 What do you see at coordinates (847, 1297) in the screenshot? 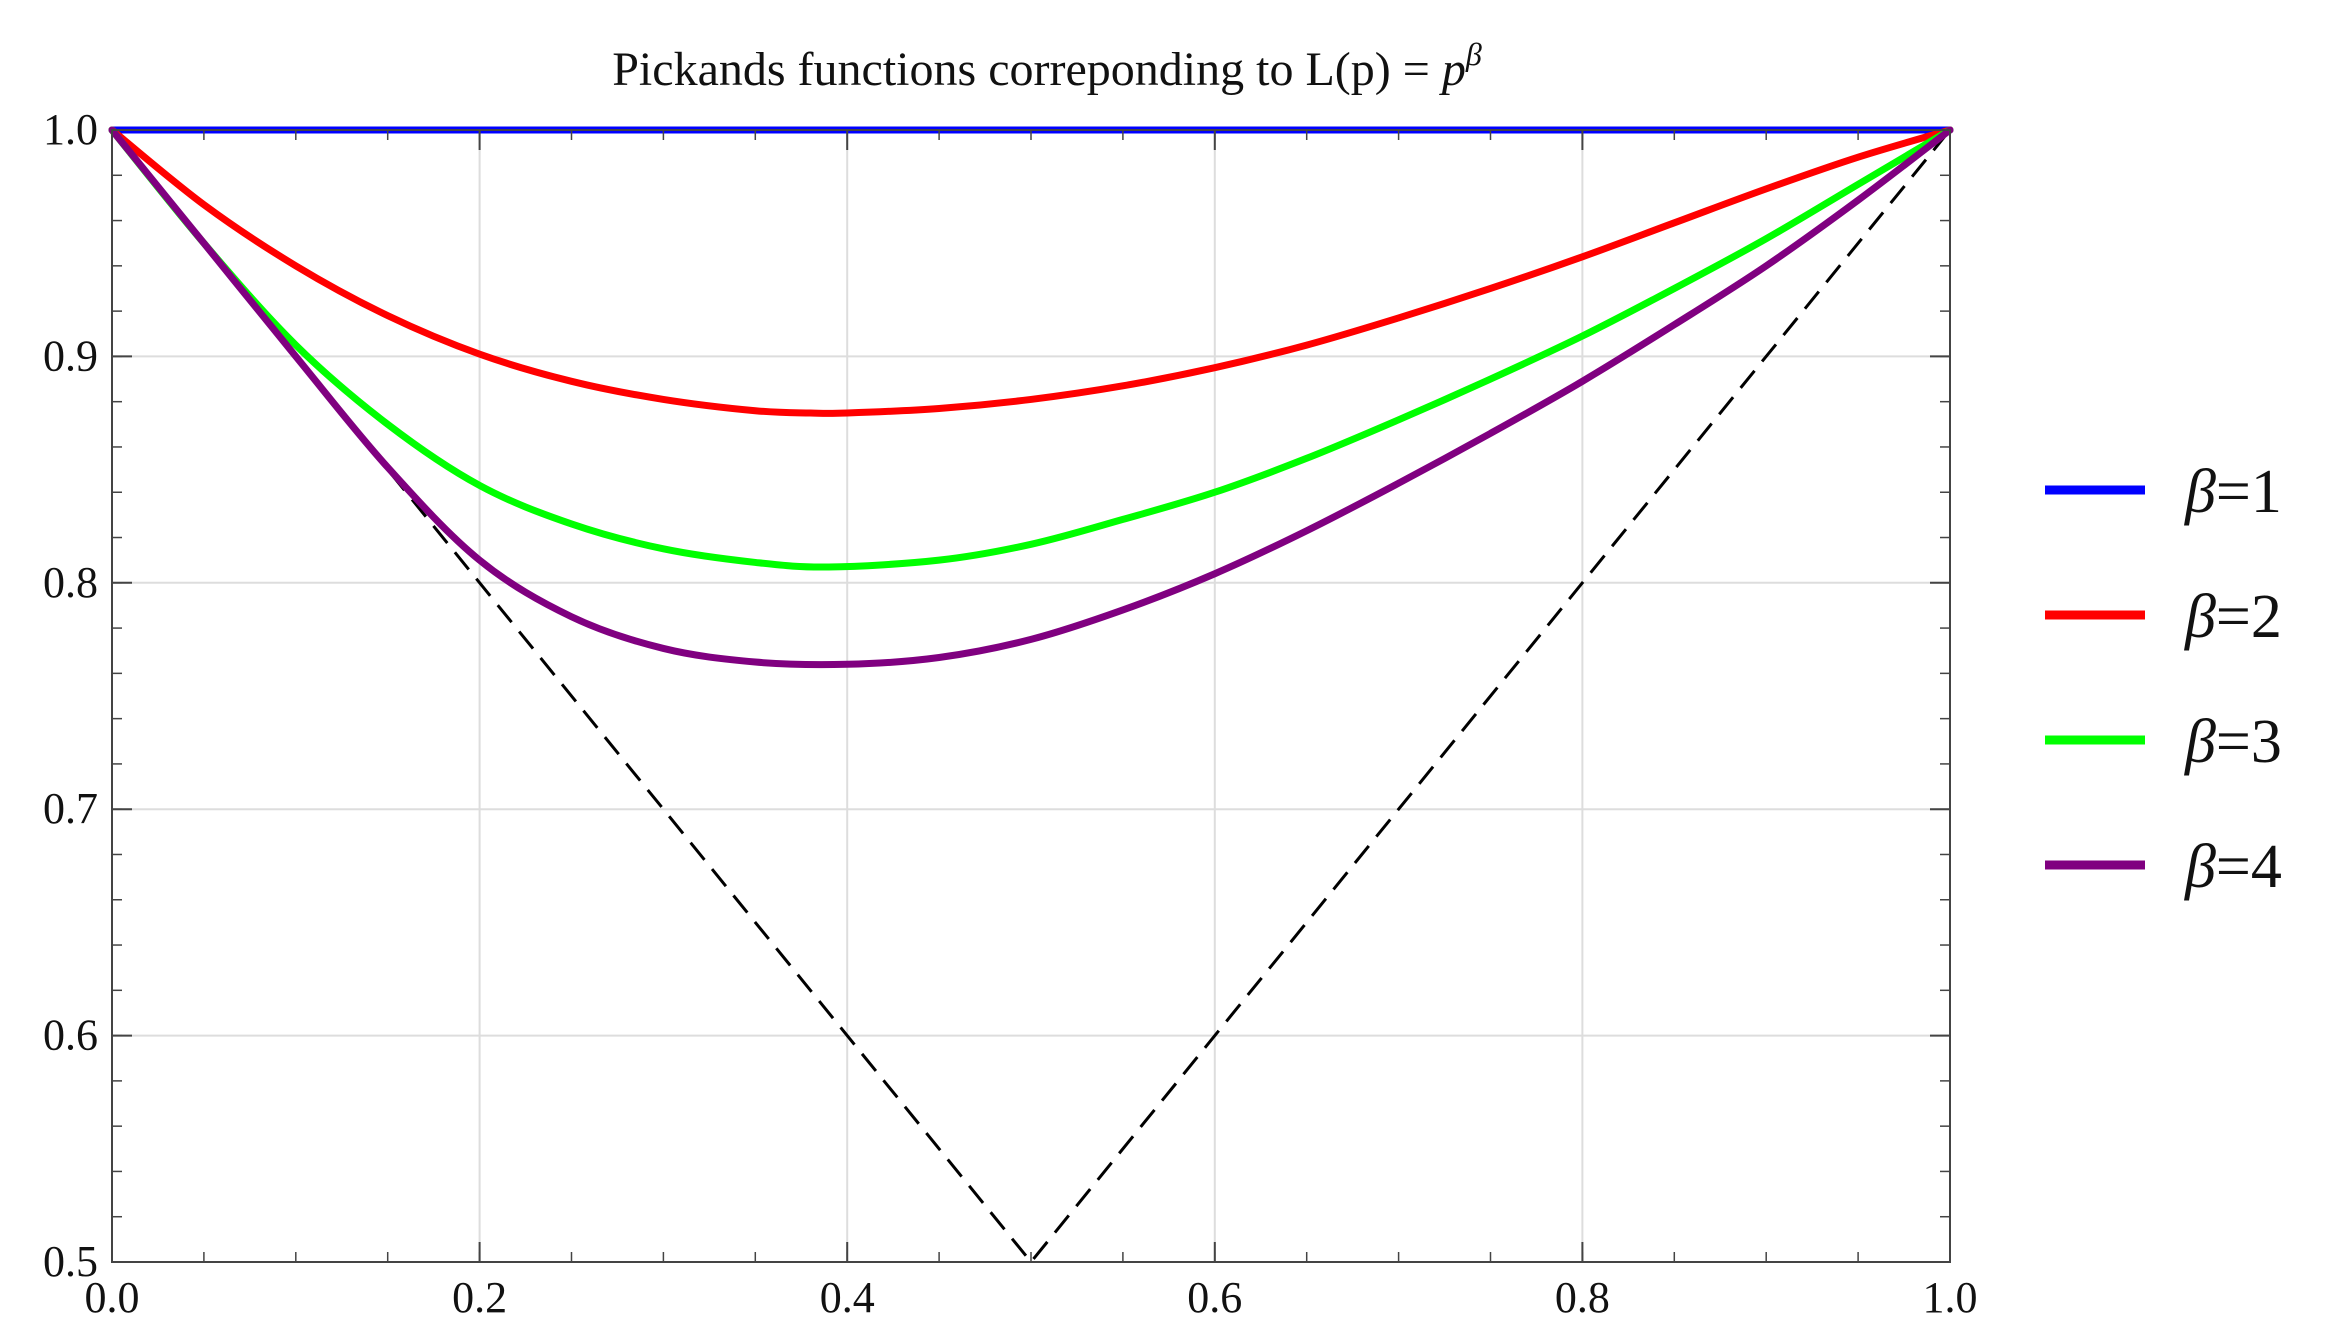
I see `x-tick-label: 0.4` at bounding box center [847, 1297].